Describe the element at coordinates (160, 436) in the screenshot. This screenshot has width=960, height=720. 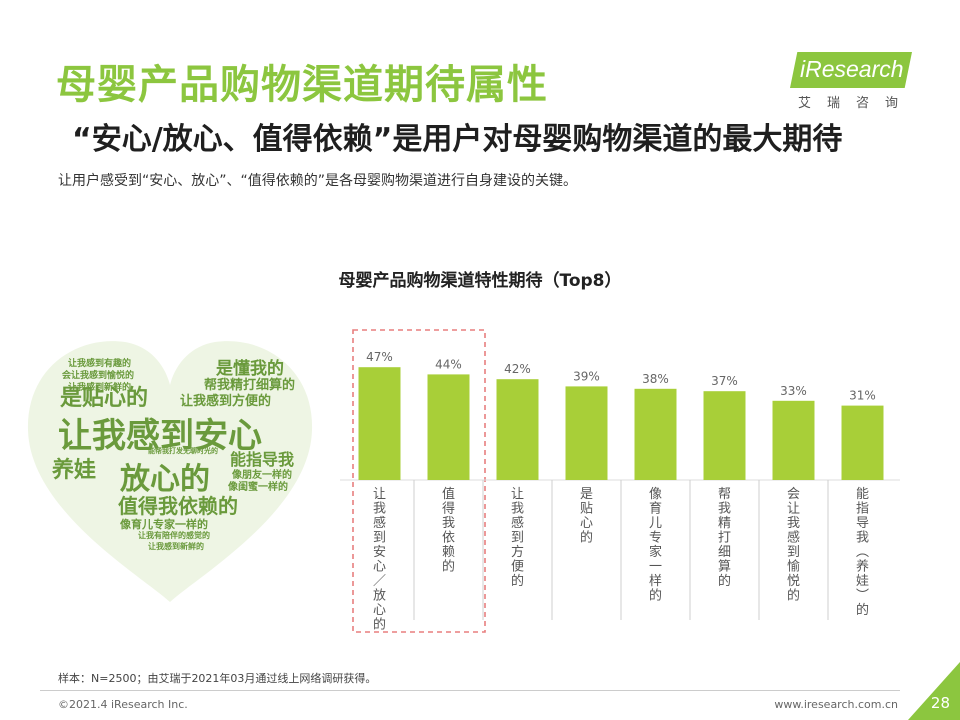
I see `cloud-word: 让我感到安心` at that location.